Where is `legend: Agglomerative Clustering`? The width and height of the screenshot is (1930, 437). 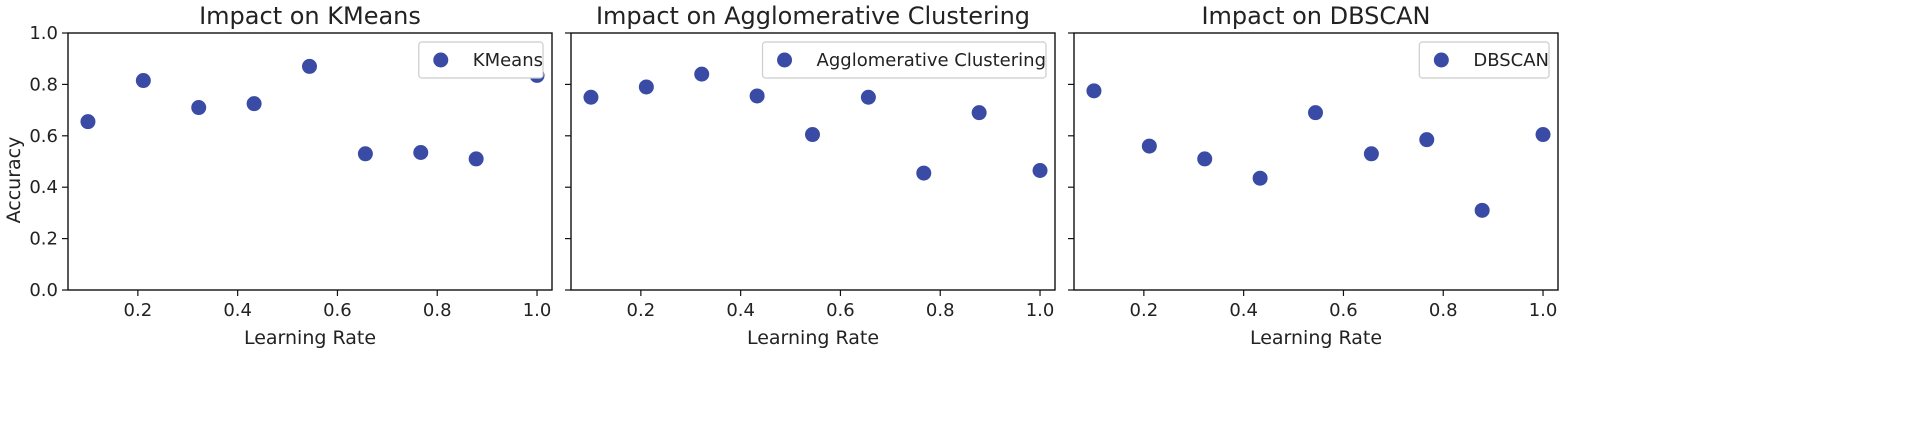 legend: Agglomerative Clustering is located at coordinates (904, 60).